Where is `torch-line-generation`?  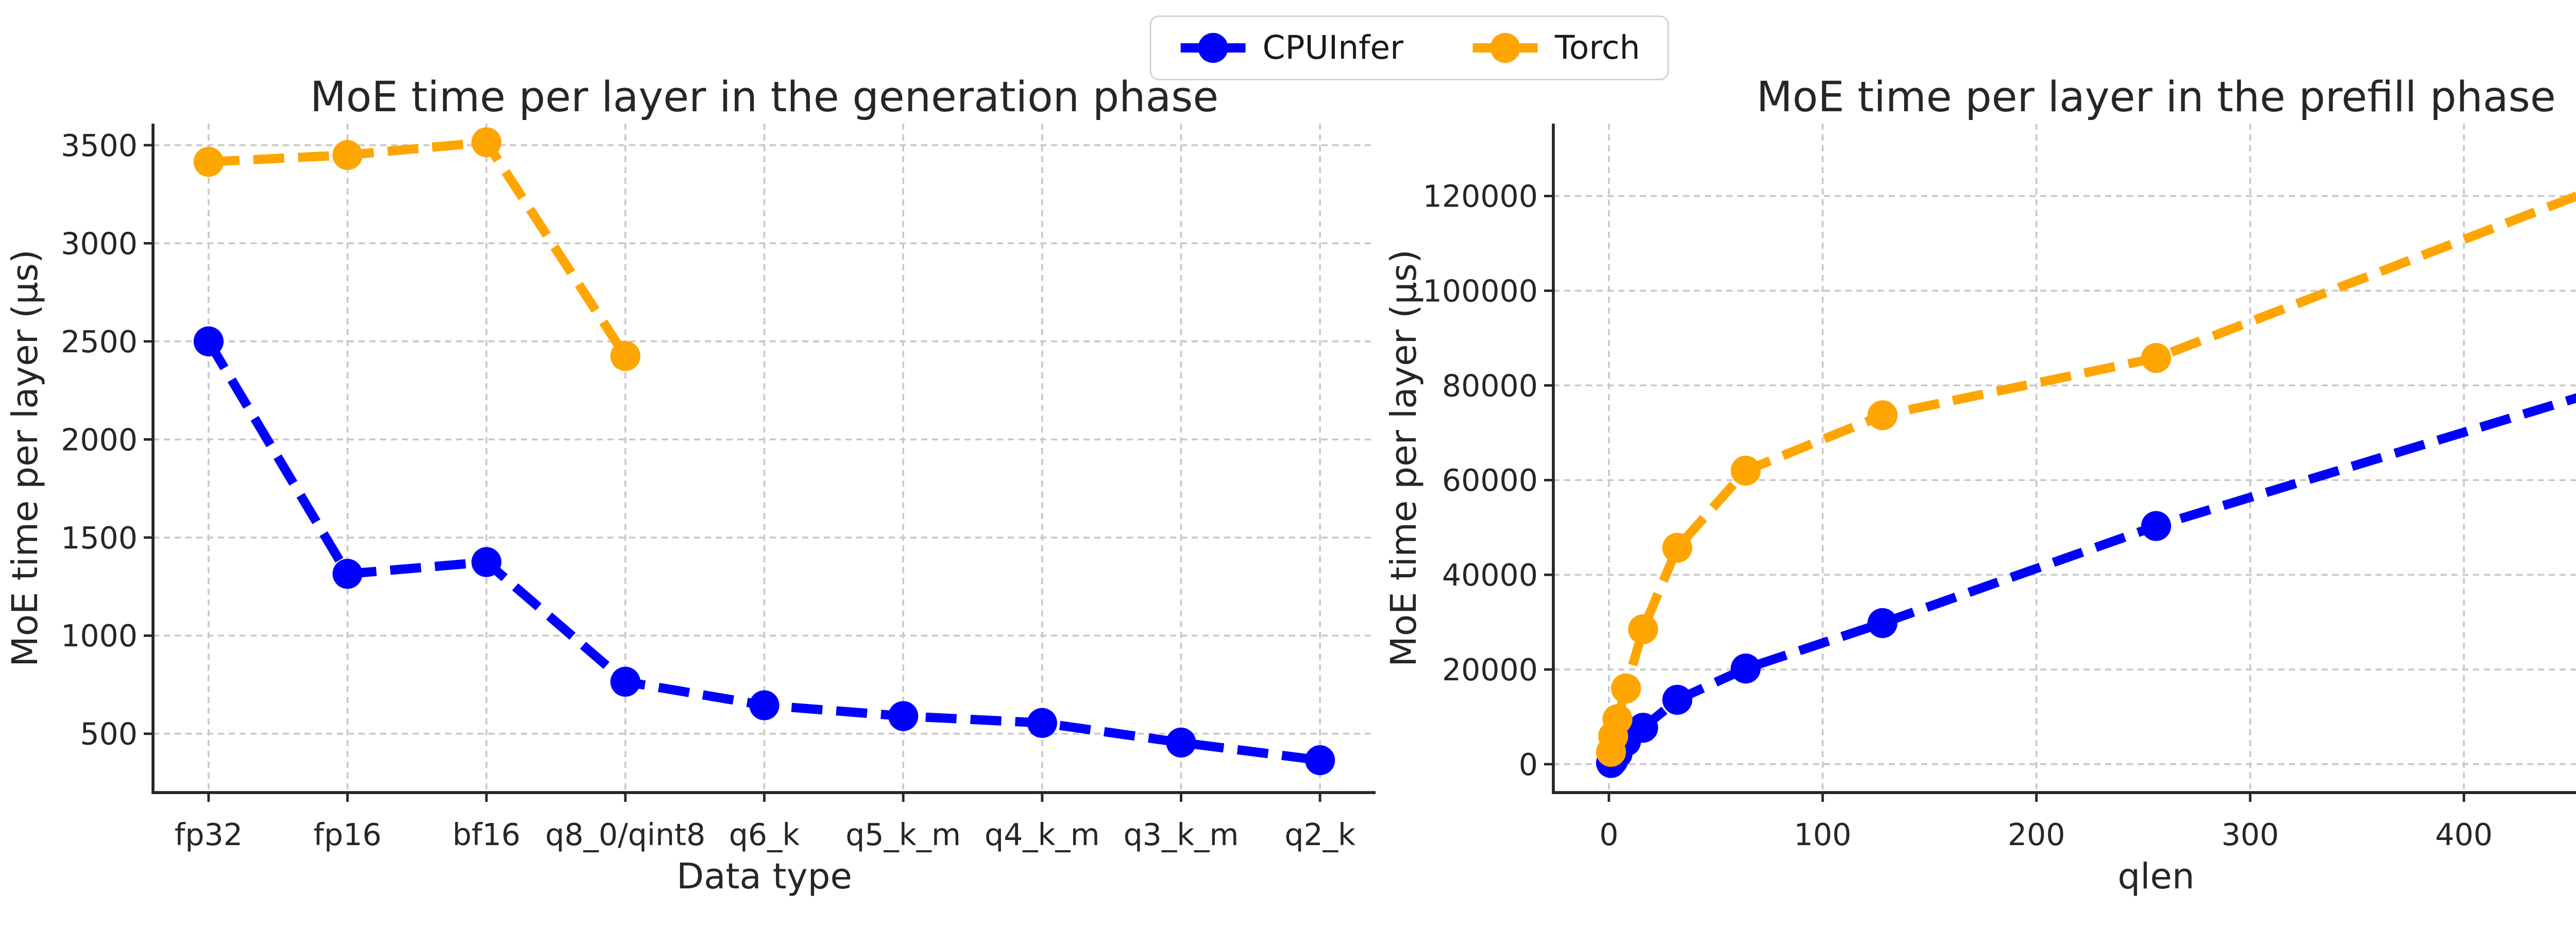 torch-line-generation is located at coordinates (419, 248).